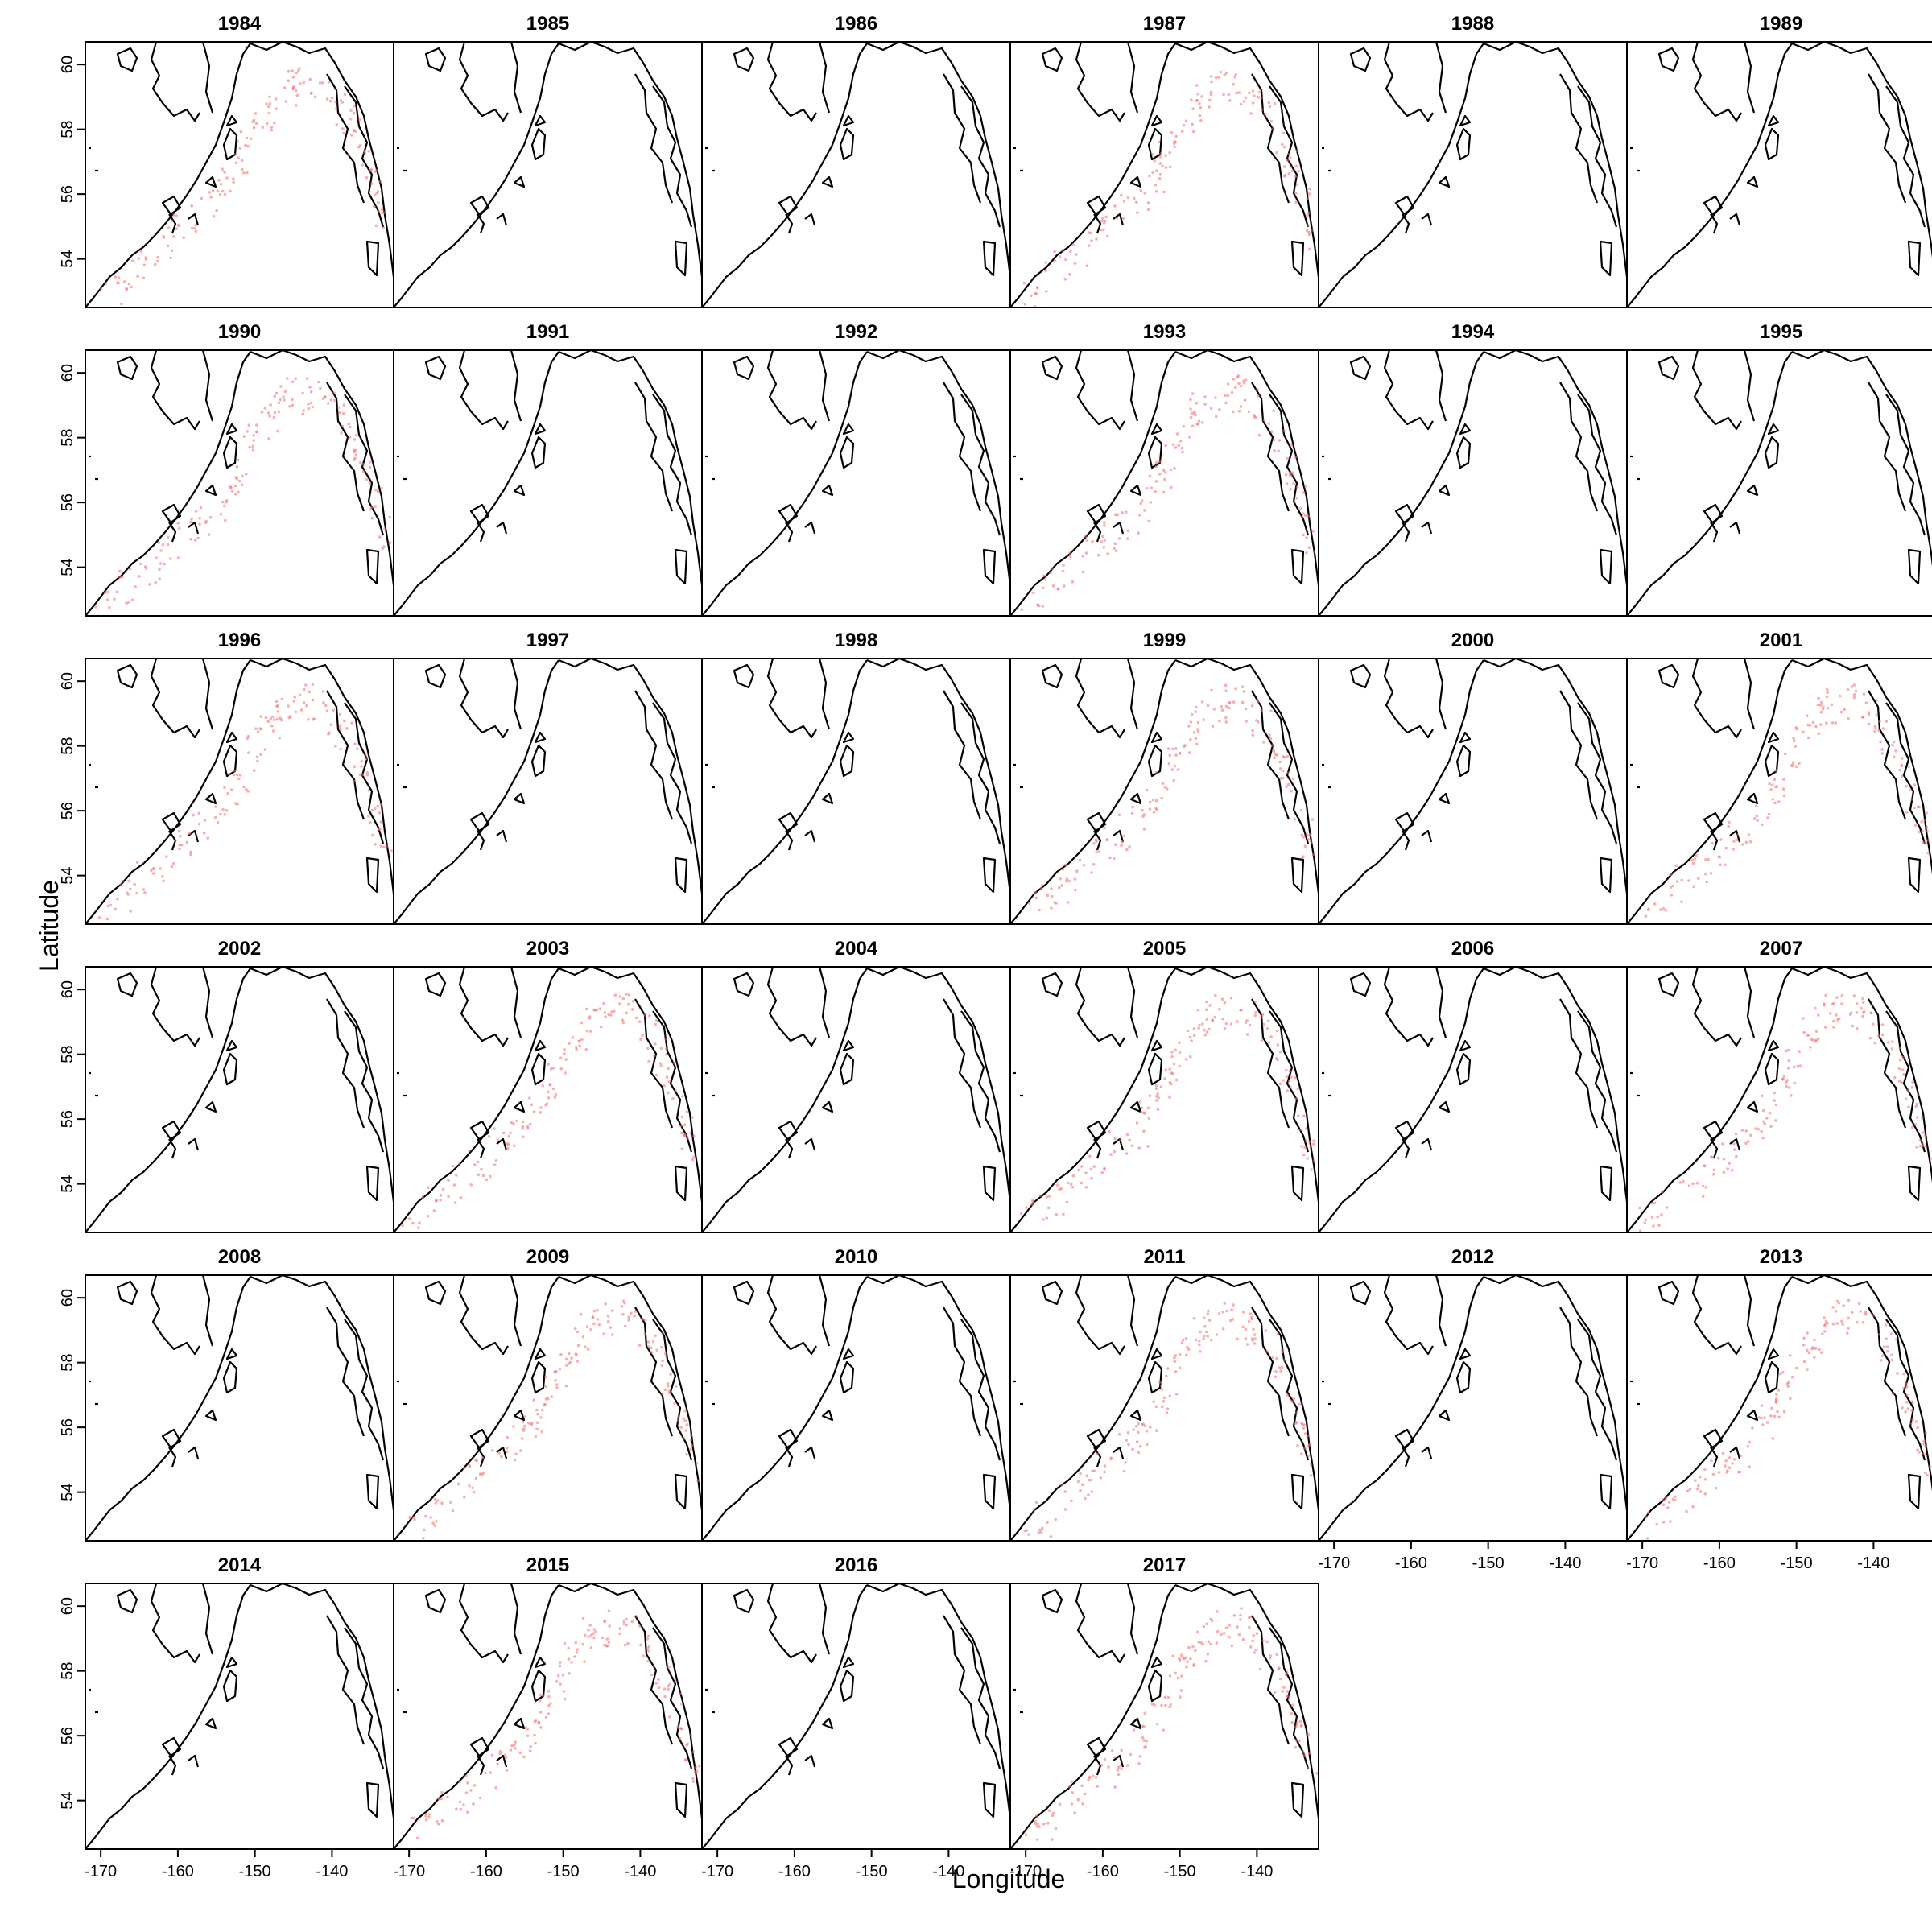 The image size is (1932, 1932). I want to click on panel-frame, so click(548, 174).